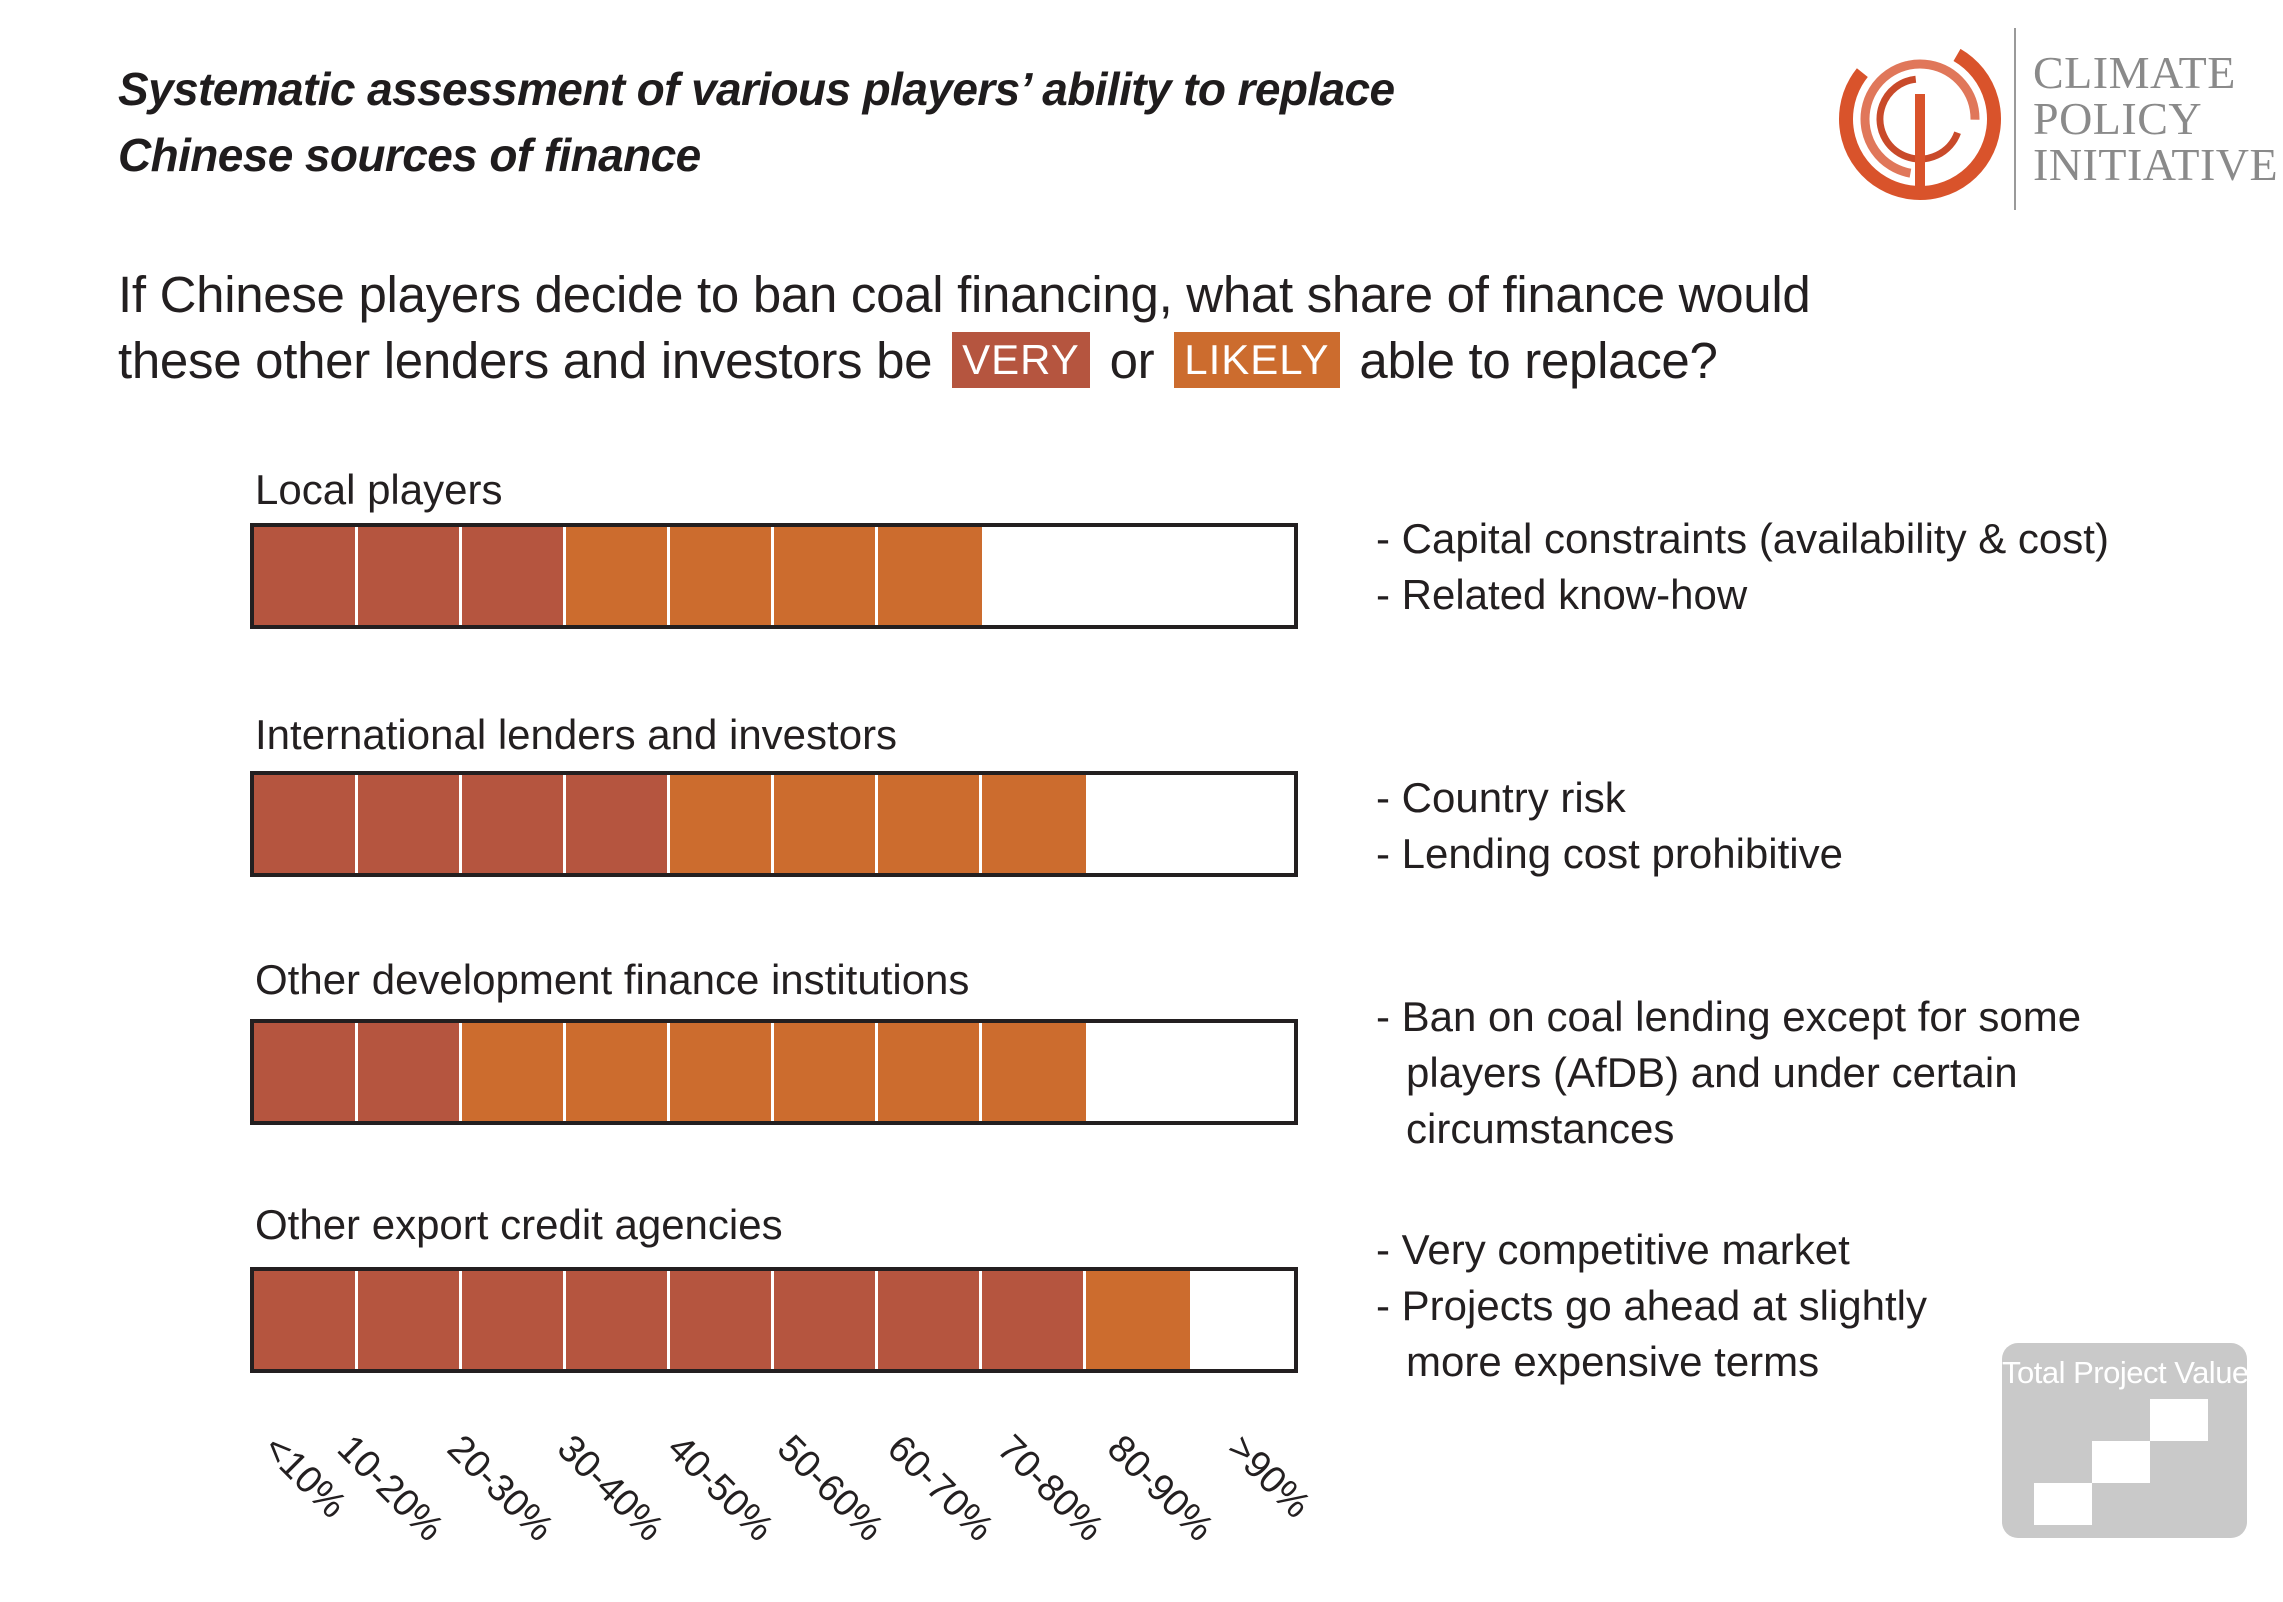 This screenshot has width=2283, height=1602. What do you see at coordinates (1257, 360) in the screenshot?
I see `likely-legend-tag: LIKELY` at bounding box center [1257, 360].